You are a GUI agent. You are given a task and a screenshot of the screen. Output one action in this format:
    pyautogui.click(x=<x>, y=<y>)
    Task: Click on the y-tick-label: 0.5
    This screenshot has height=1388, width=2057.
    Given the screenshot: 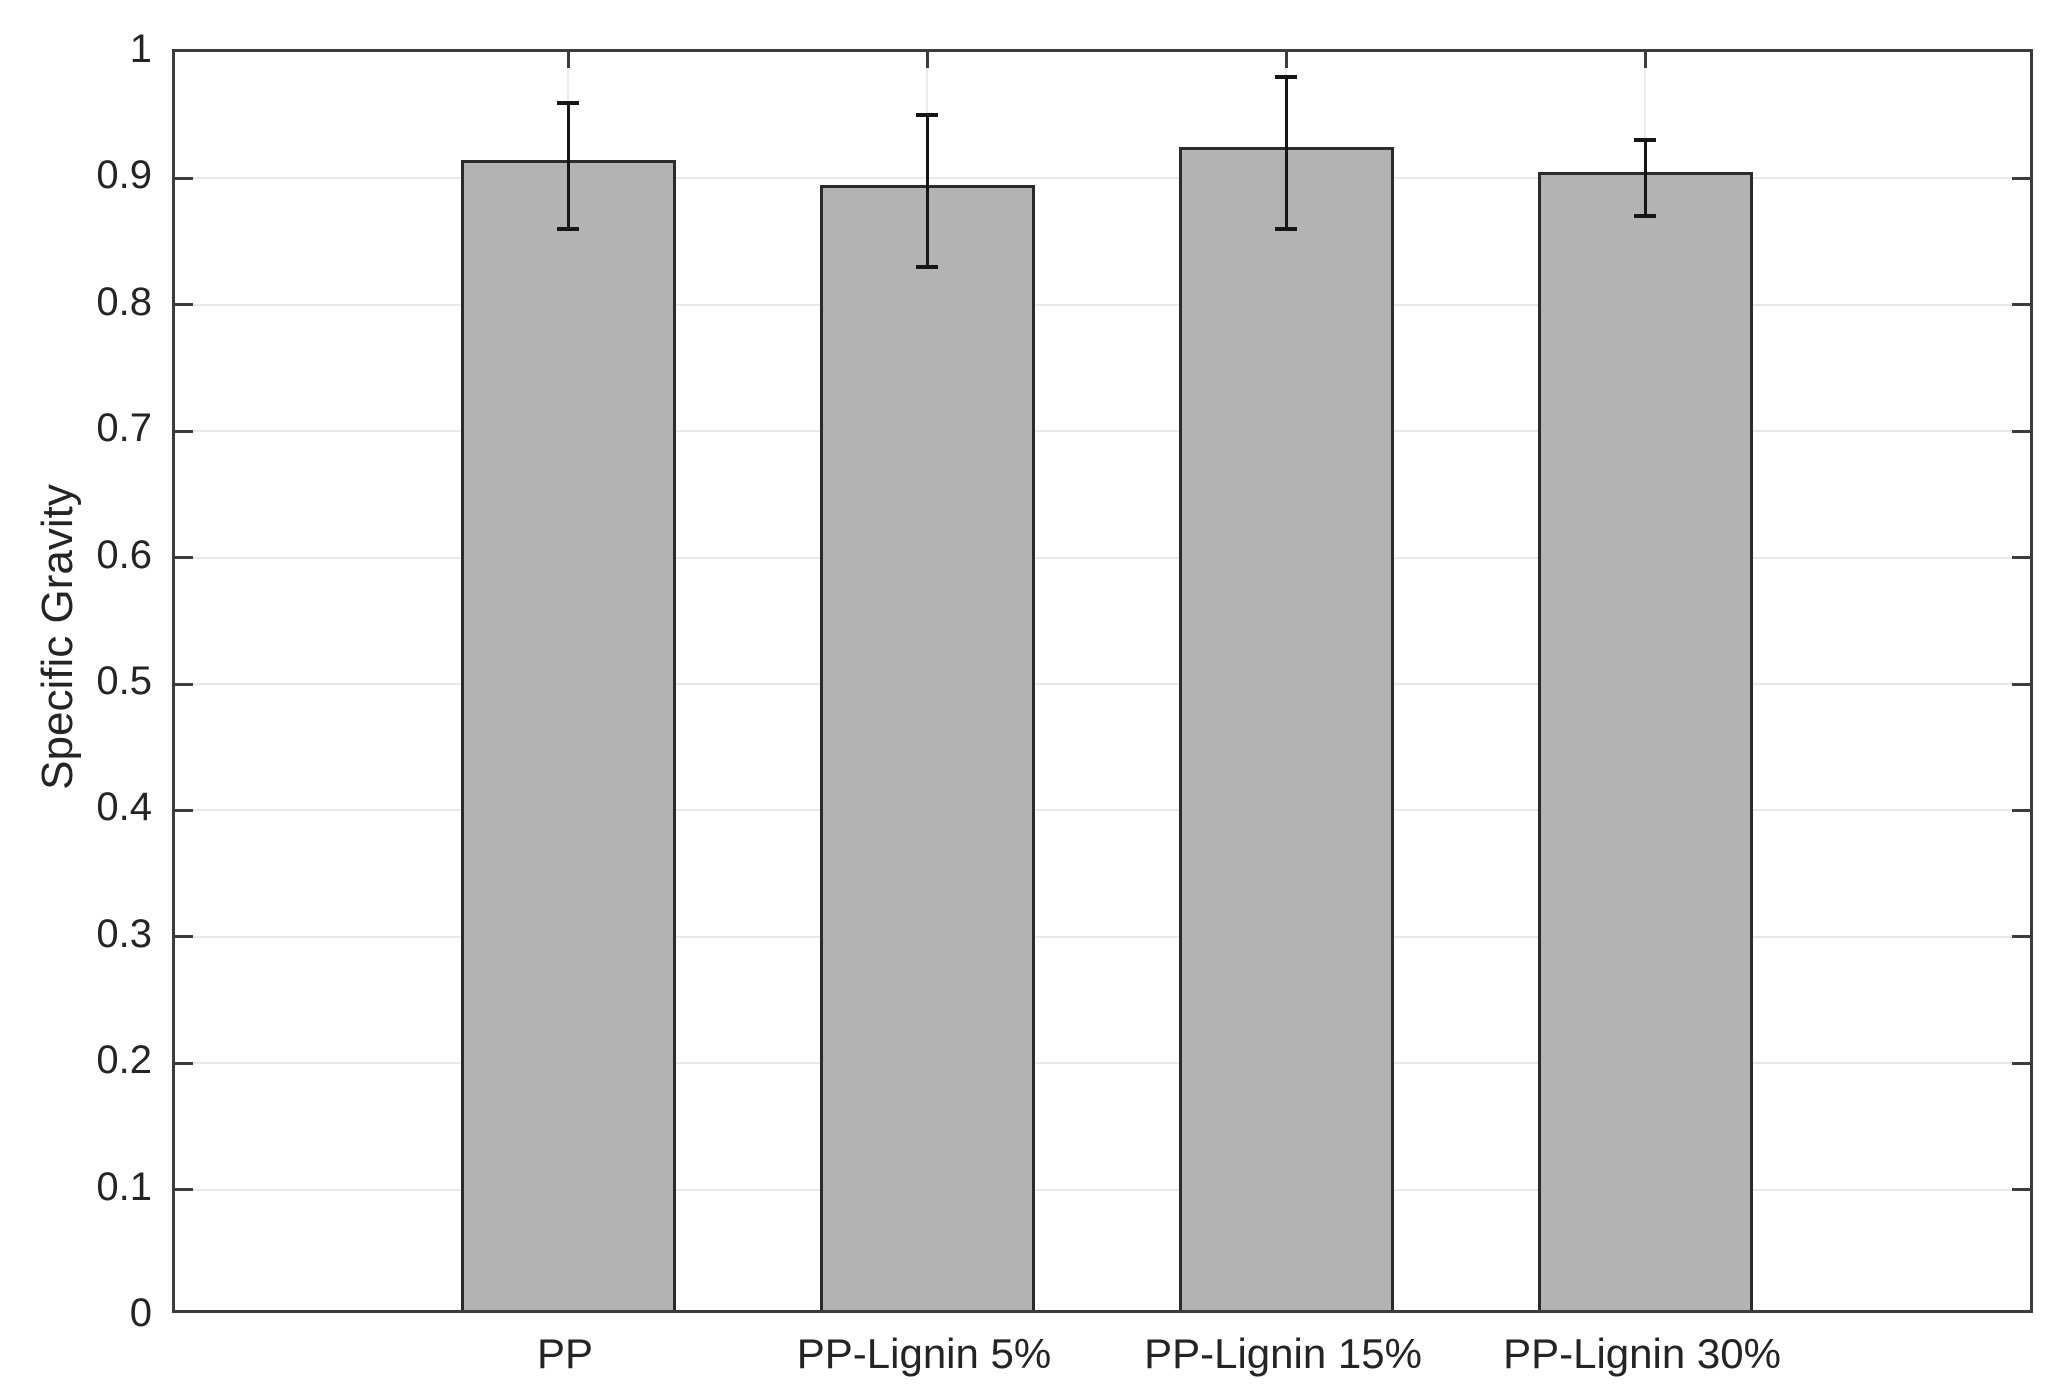 What is the action you would take?
    pyautogui.click(x=124, y=681)
    